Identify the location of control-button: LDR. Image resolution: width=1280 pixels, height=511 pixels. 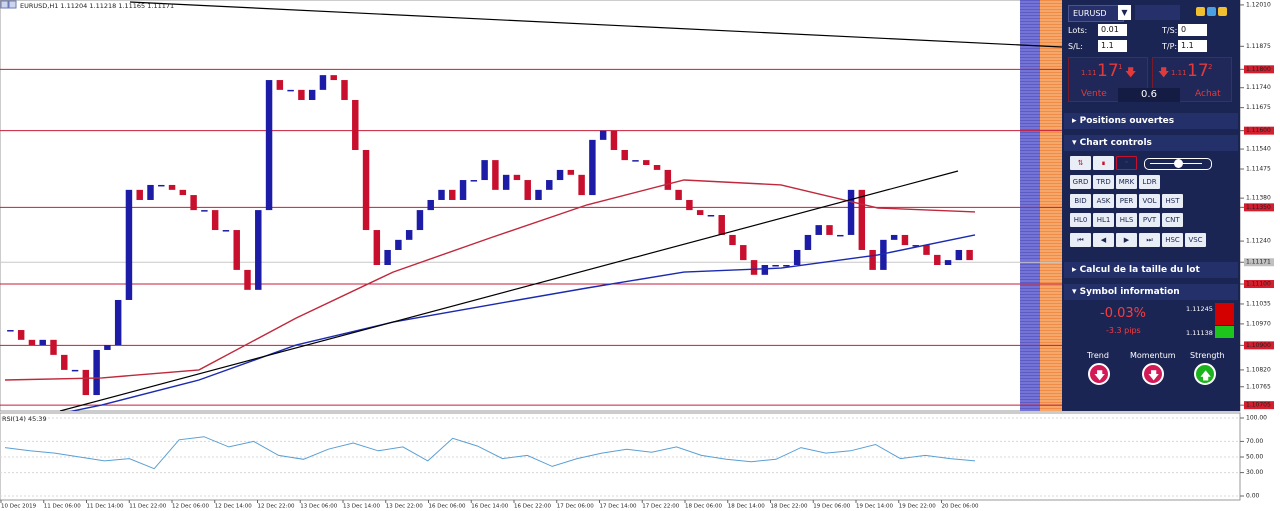
(1149, 182).